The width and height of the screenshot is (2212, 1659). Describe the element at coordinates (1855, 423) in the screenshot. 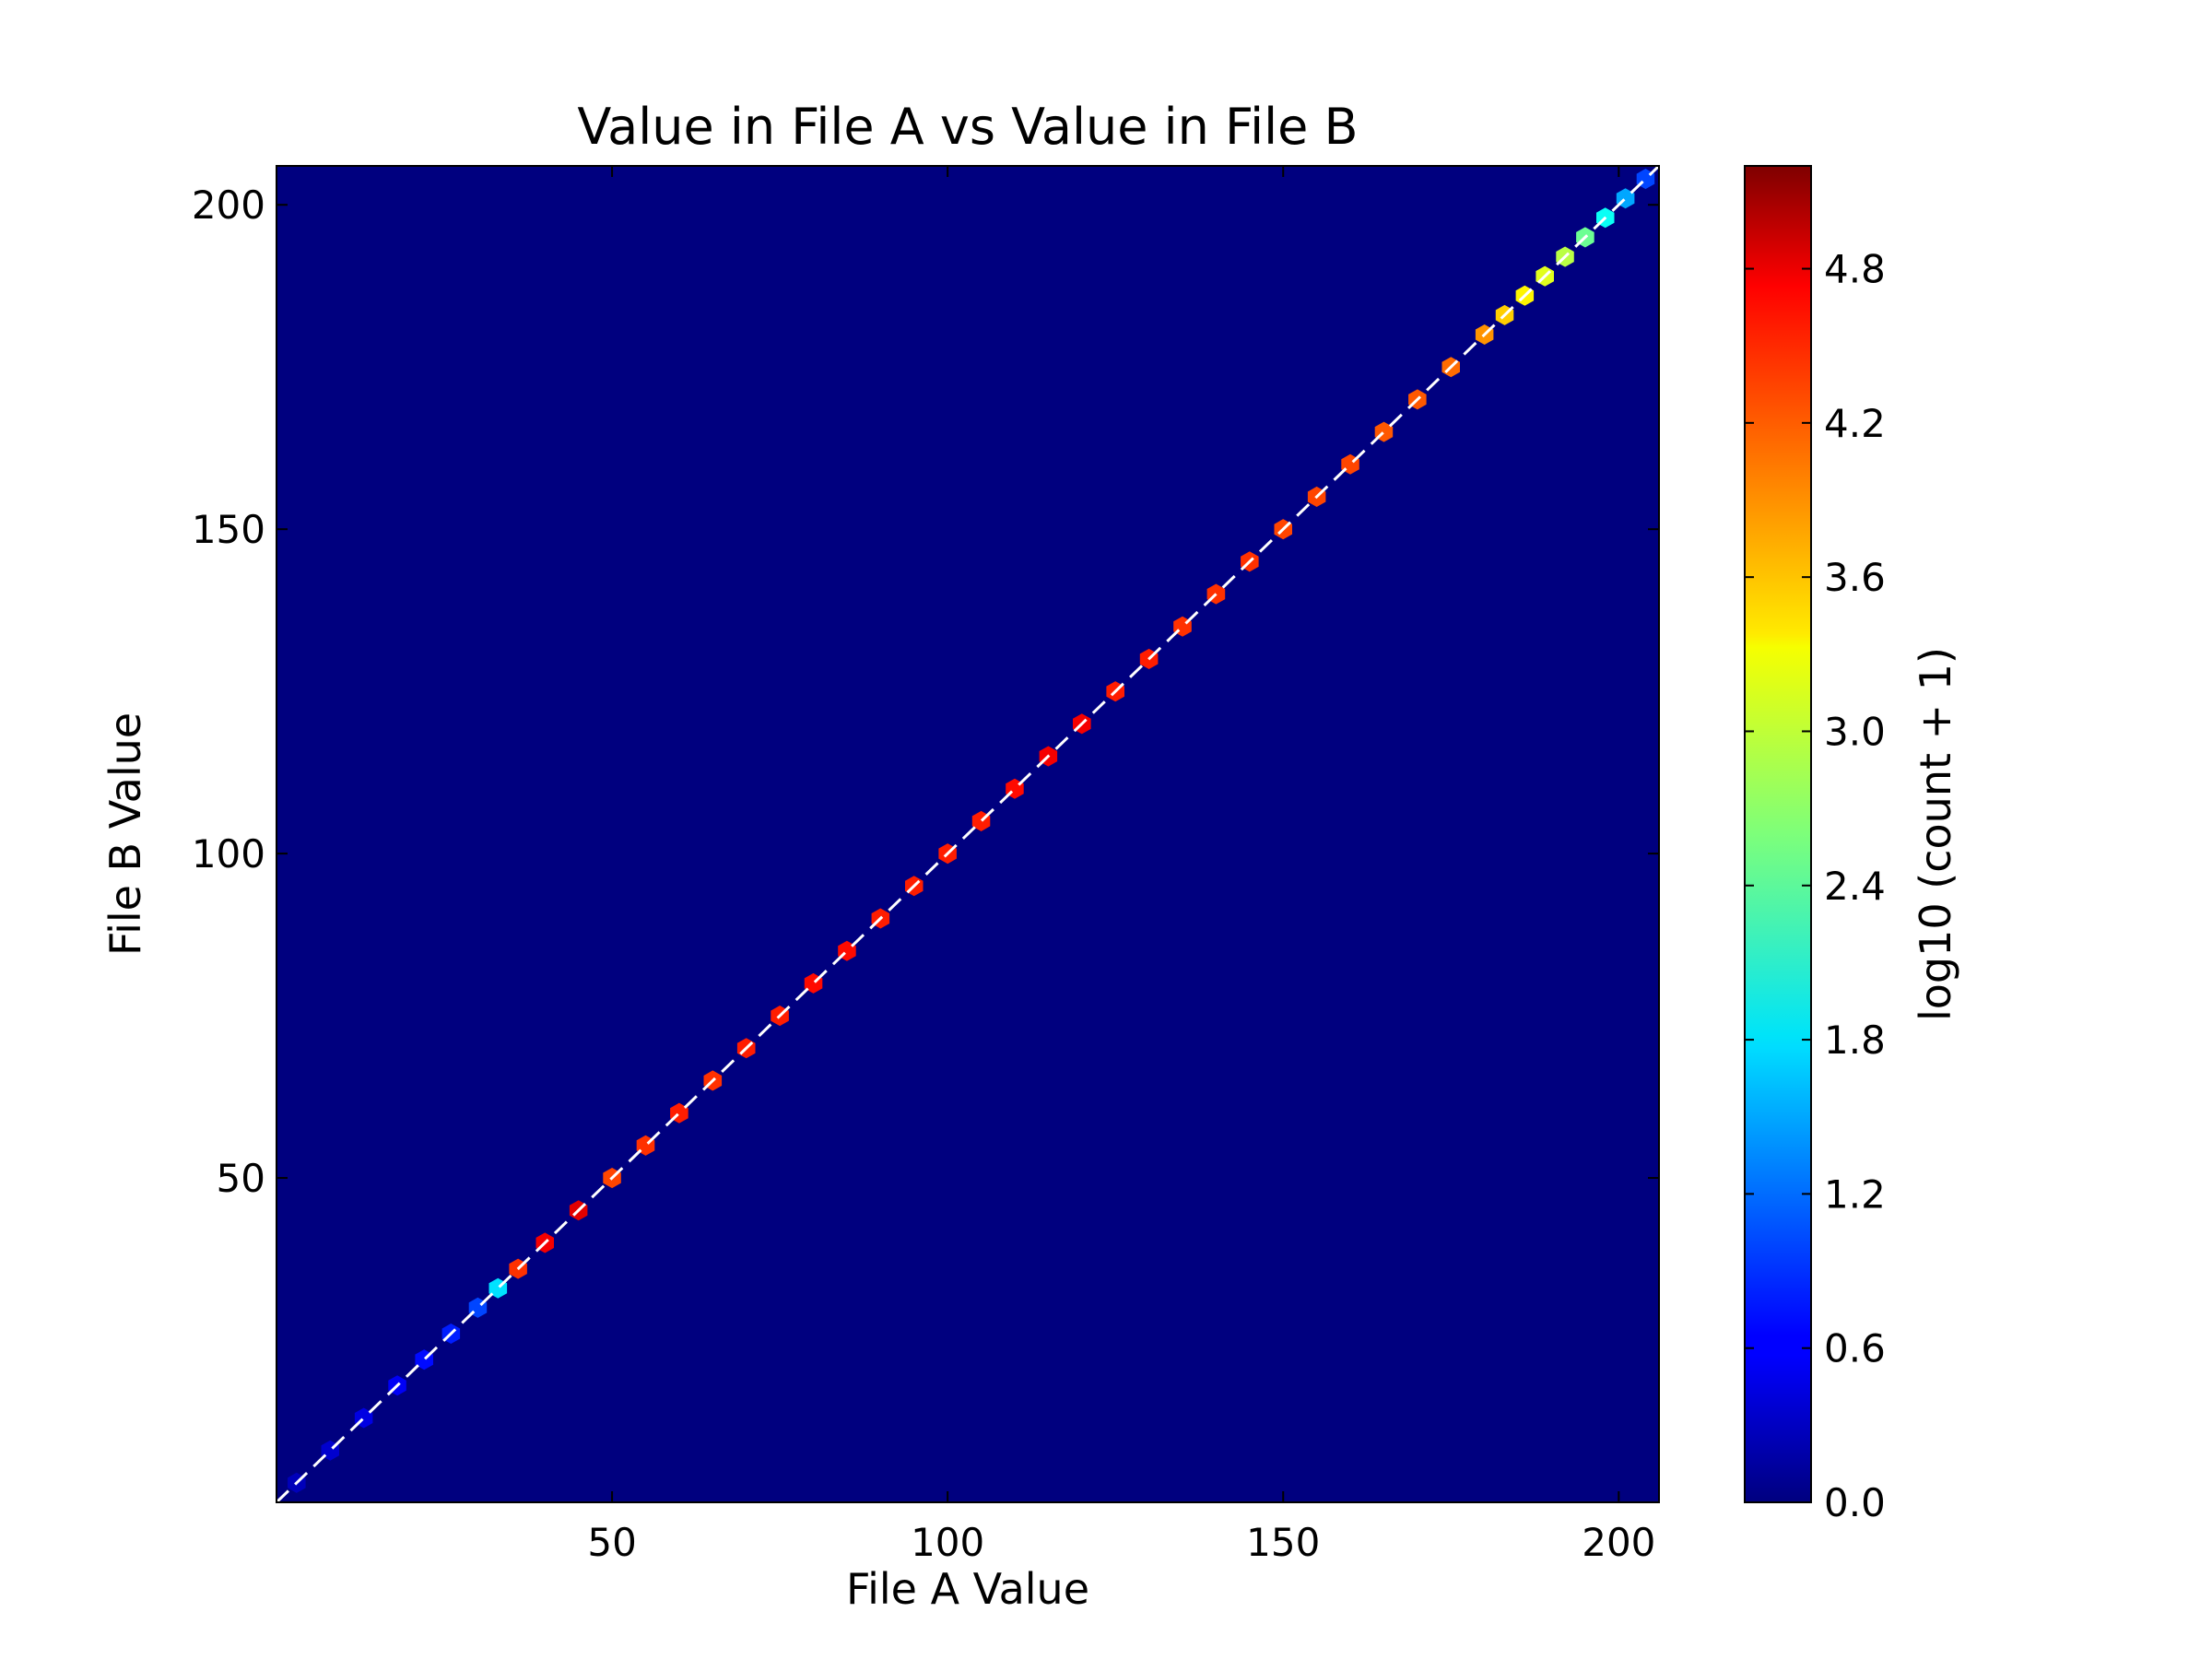

I see `colorbar-tick-label: 4.2` at that location.